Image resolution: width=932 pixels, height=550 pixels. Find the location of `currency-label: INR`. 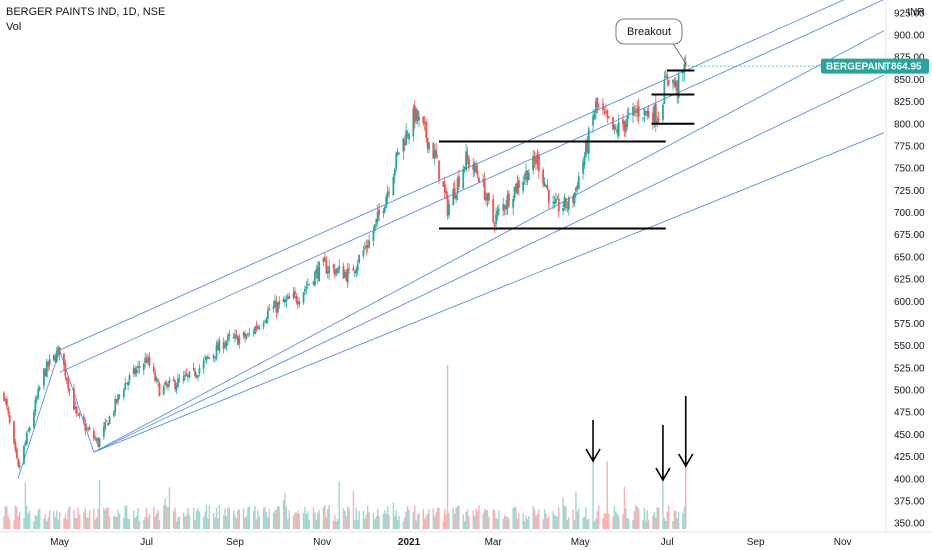

currency-label: INR is located at coordinates (915, 12).